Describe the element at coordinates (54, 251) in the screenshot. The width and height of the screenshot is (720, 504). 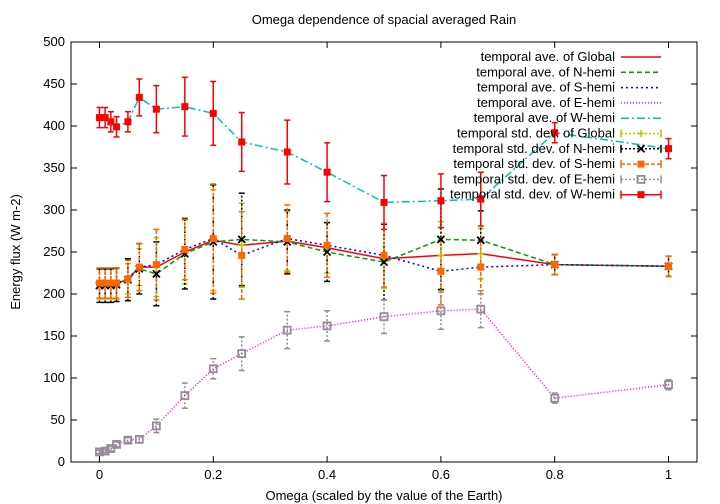
I see `y-tick-label: 250` at that location.